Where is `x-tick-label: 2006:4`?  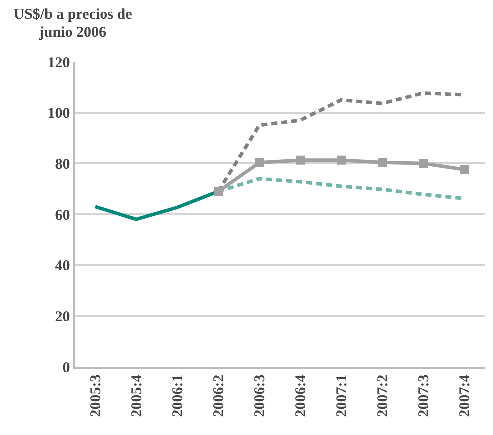 x-tick-label: 2006:4 is located at coordinates (301, 396).